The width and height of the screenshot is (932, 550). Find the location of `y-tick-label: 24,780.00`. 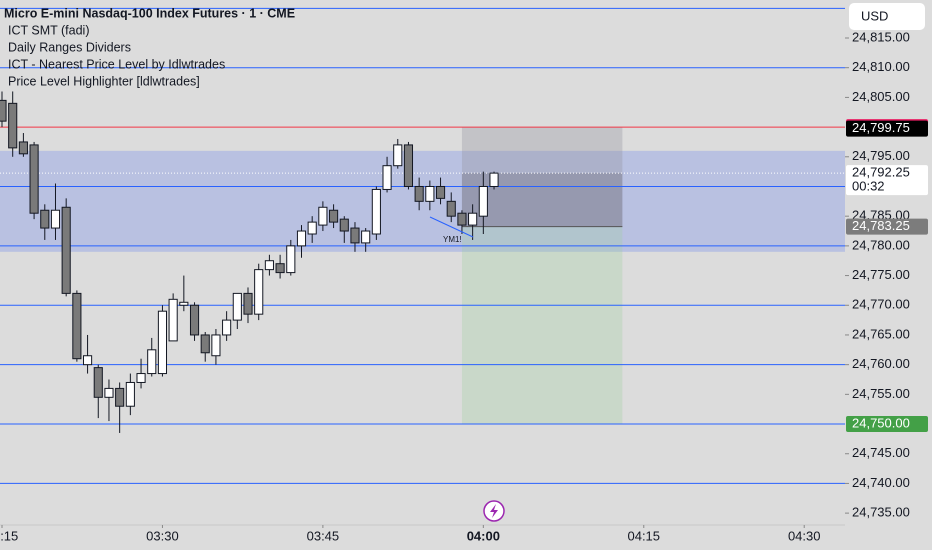

y-tick-label: 24,780.00 is located at coordinates (881, 244).